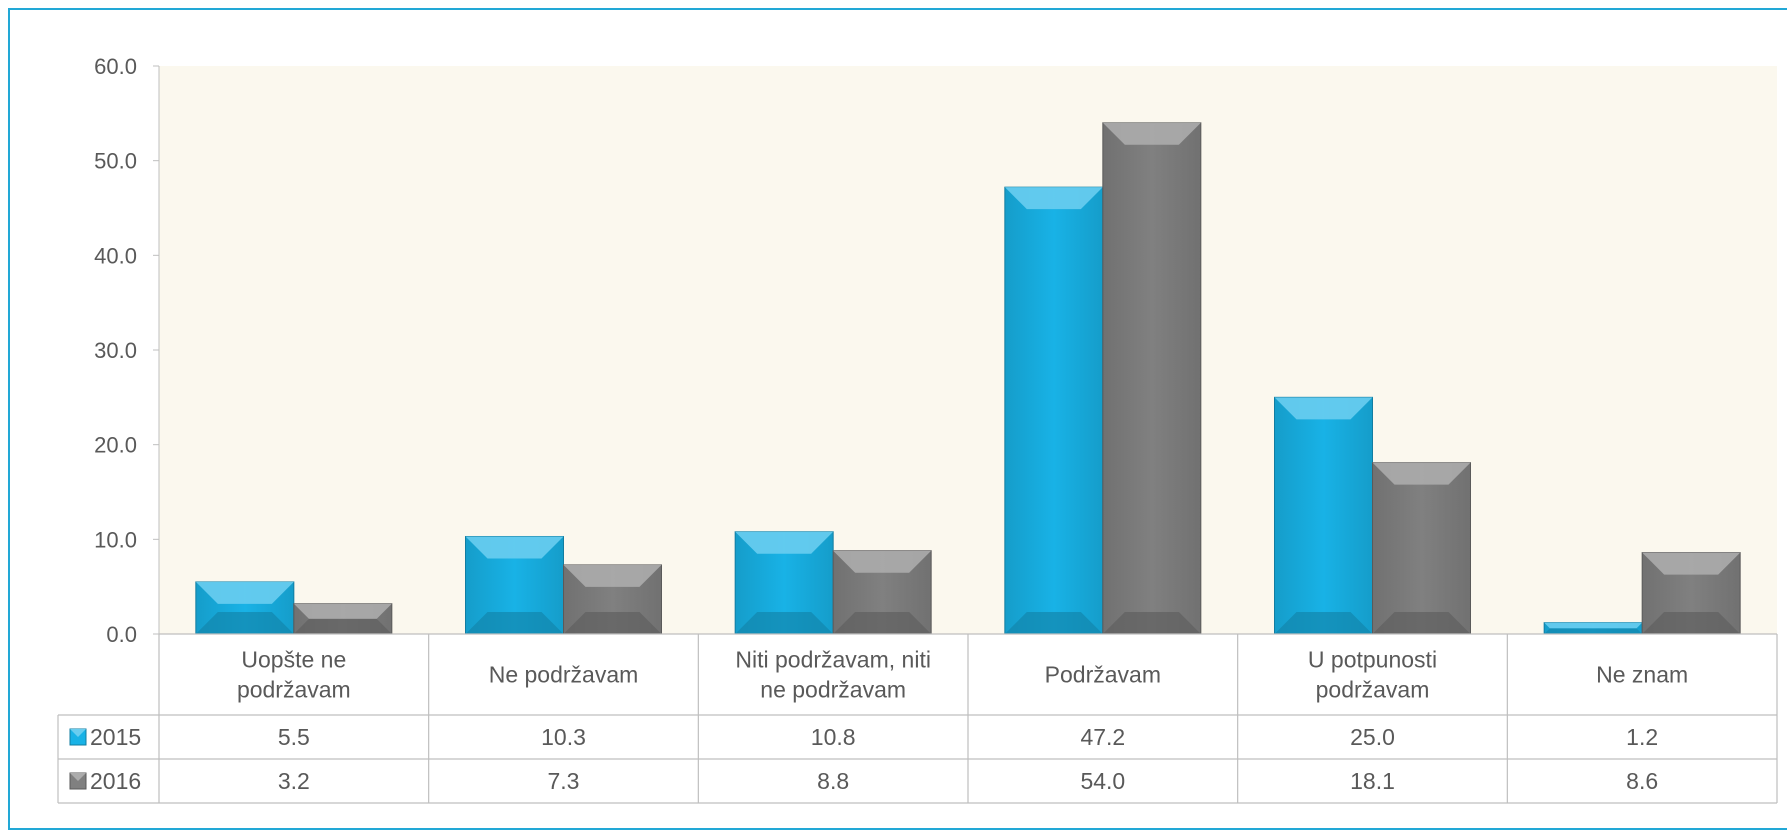 This screenshot has width=1787, height=838. What do you see at coordinates (115, 781) in the screenshot?
I see `legend-label-2016: 2016` at bounding box center [115, 781].